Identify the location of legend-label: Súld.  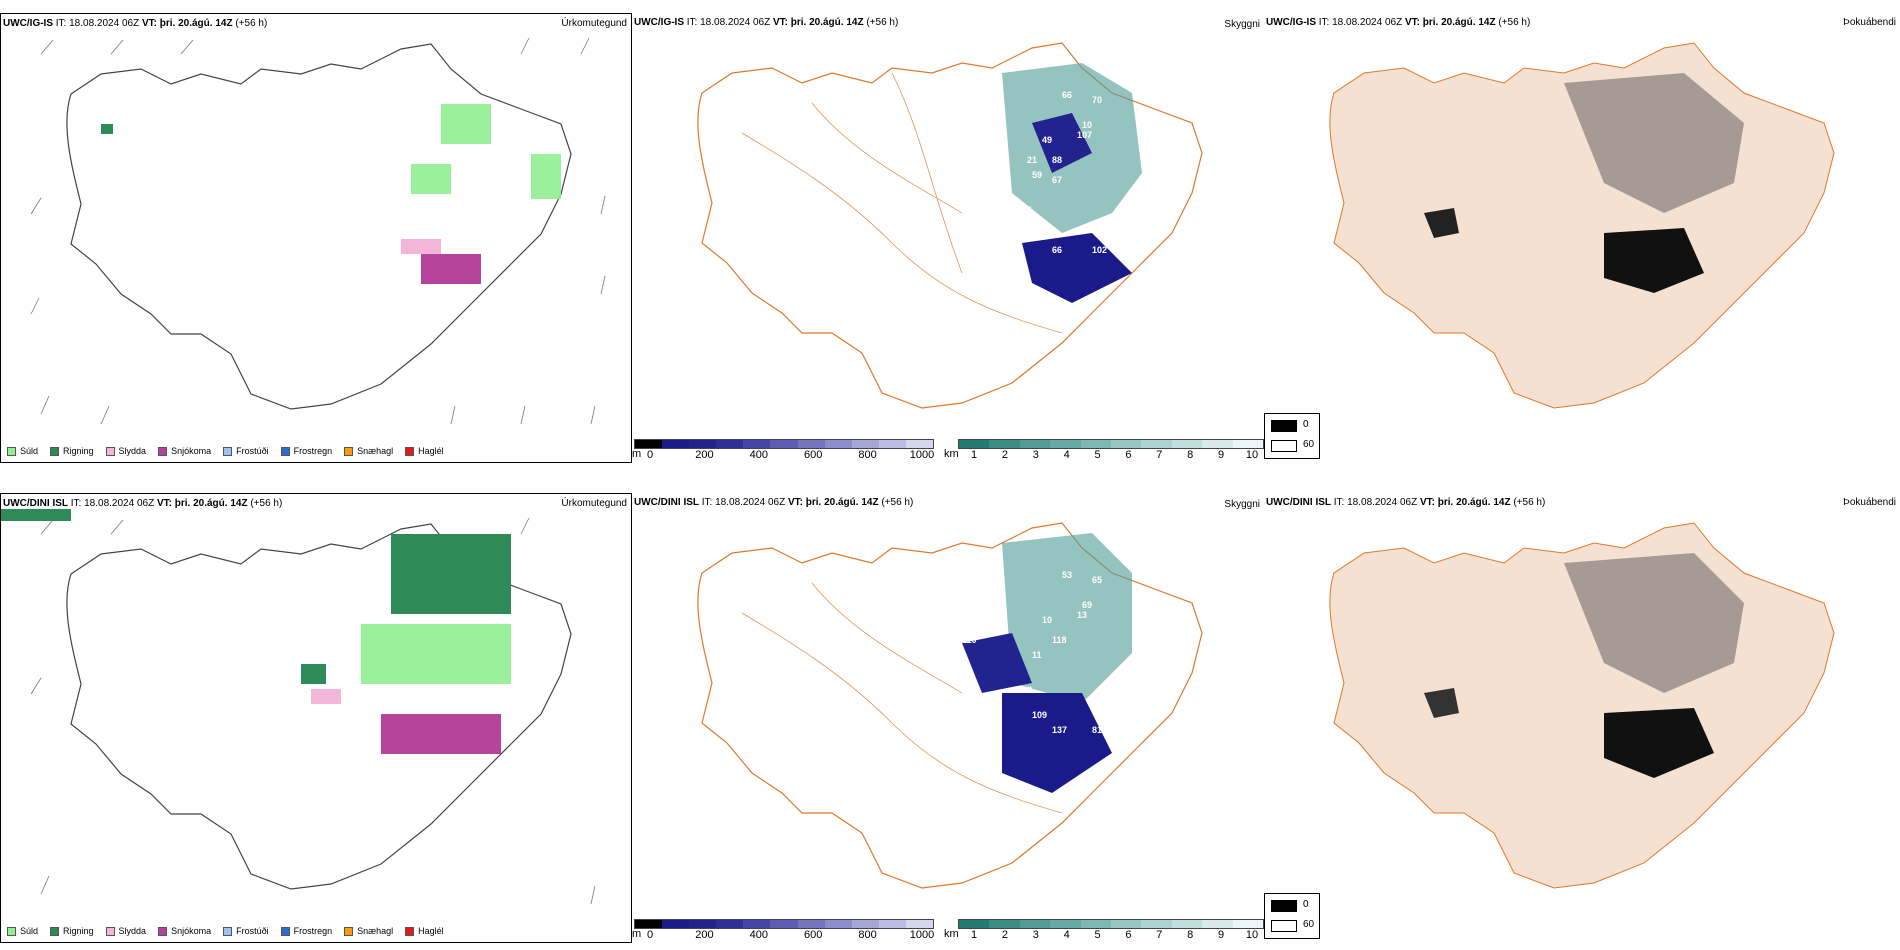
(29, 451).